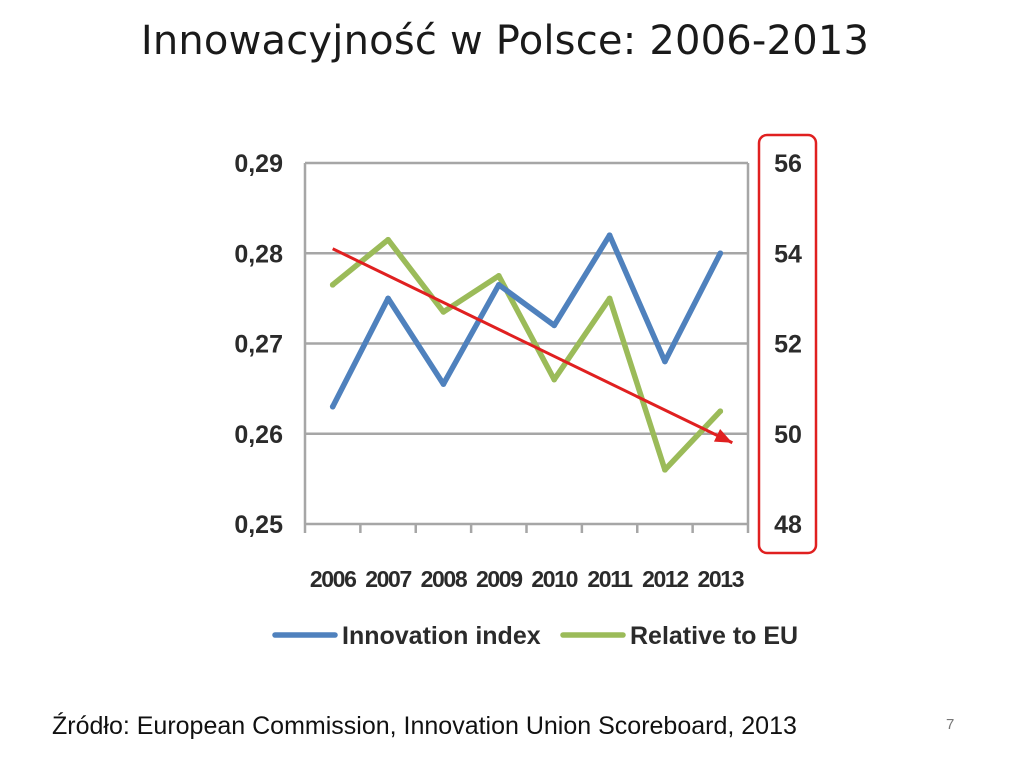  Describe the element at coordinates (444, 579) in the screenshot. I see `x-tick-label: 2008` at that location.